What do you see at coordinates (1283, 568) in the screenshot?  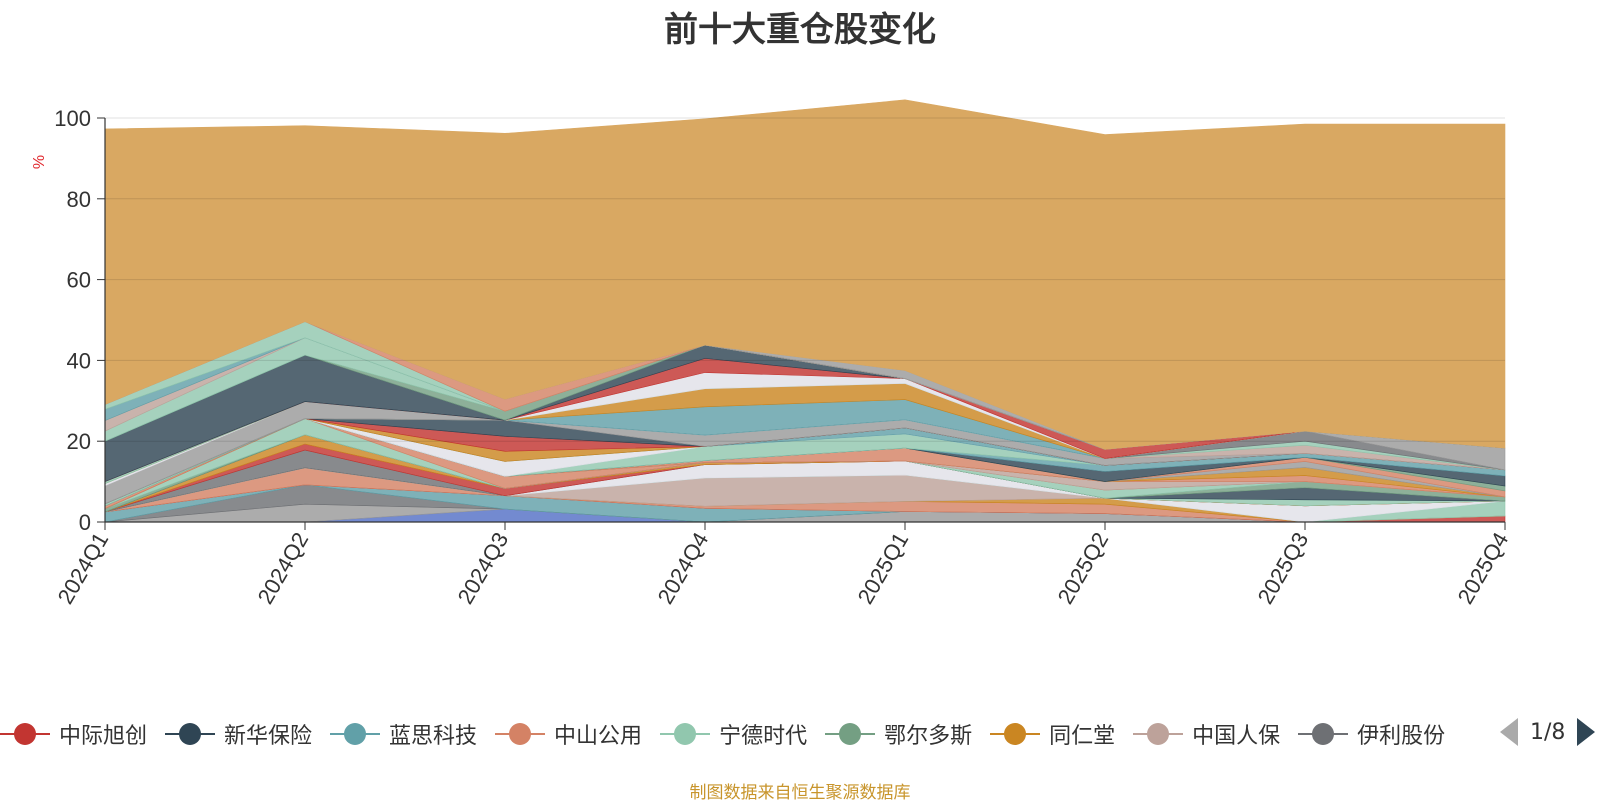 I see `x-tick-label: 2025Q3` at bounding box center [1283, 568].